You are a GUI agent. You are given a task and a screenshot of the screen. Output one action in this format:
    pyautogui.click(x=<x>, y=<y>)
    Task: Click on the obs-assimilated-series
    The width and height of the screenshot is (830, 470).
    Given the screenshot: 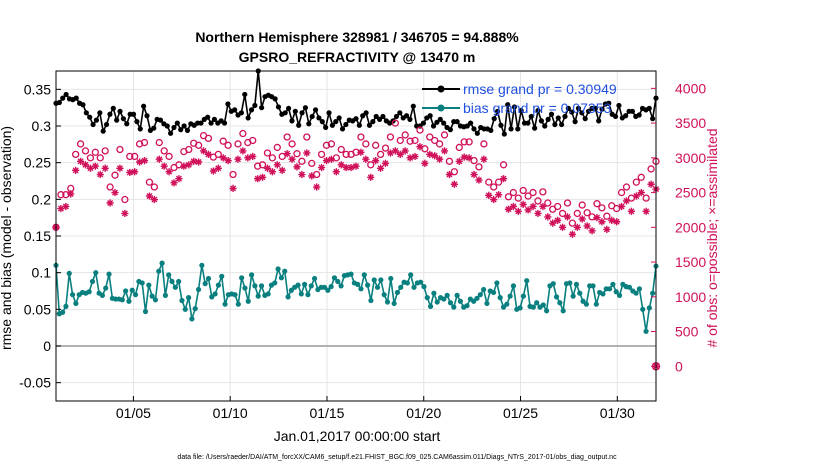 What is the action you would take?
    pyautogui.click(x=356, y=190)
    